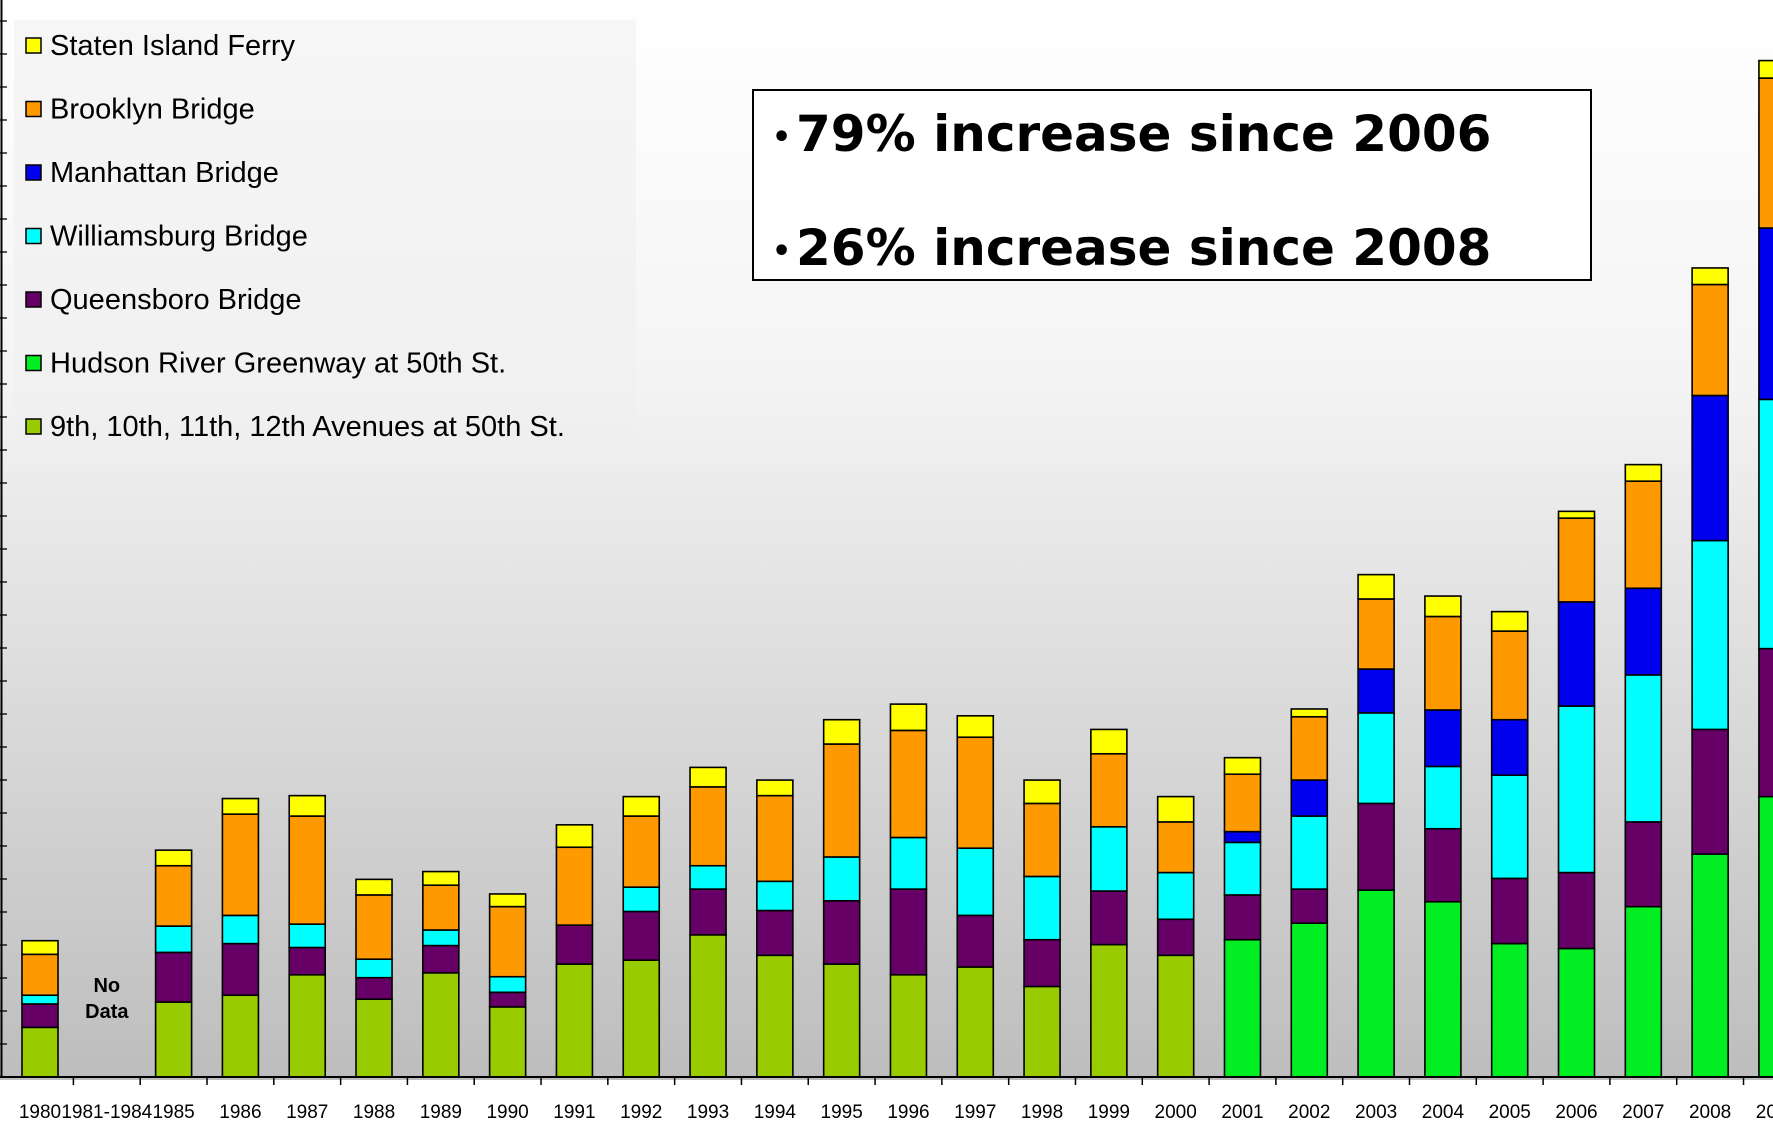 Image resolution: width=1773 pixels, height=1125 pixels. Describe the element at coordinates (574, 1112) in the screenshot. I see `x-tick-label: 1991` at that location.